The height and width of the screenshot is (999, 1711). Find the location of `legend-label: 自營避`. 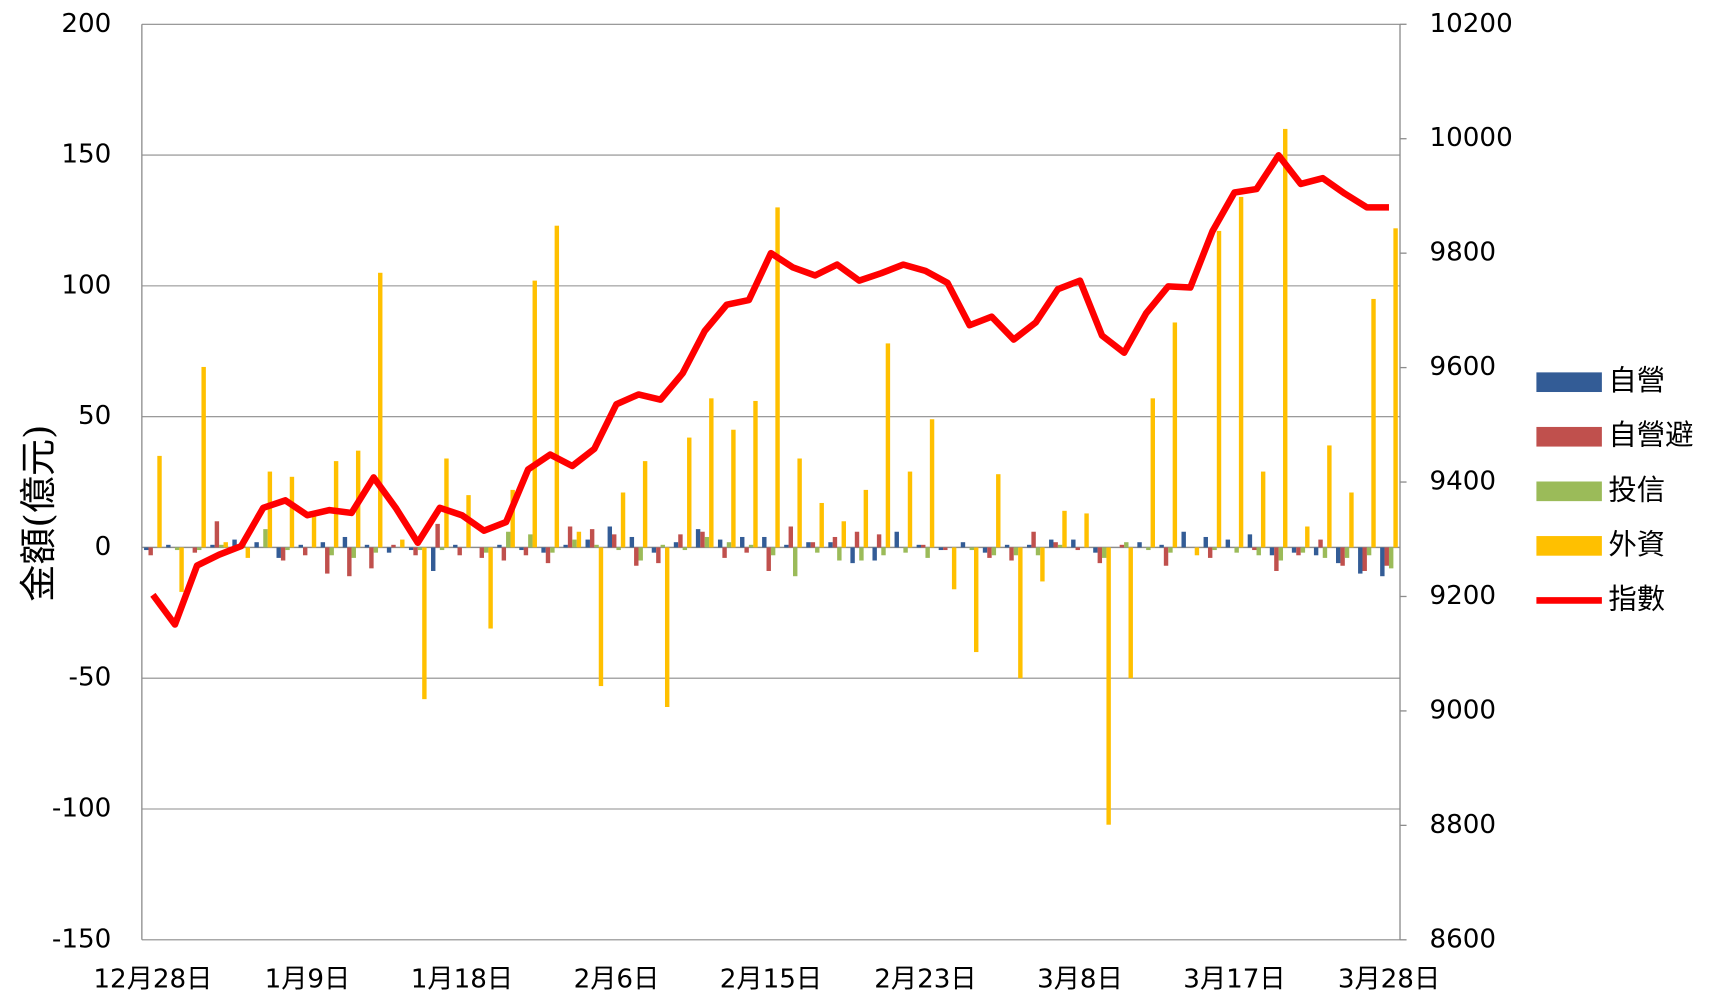

legend-label: 自營避 is located at coordinates (1650, 435).